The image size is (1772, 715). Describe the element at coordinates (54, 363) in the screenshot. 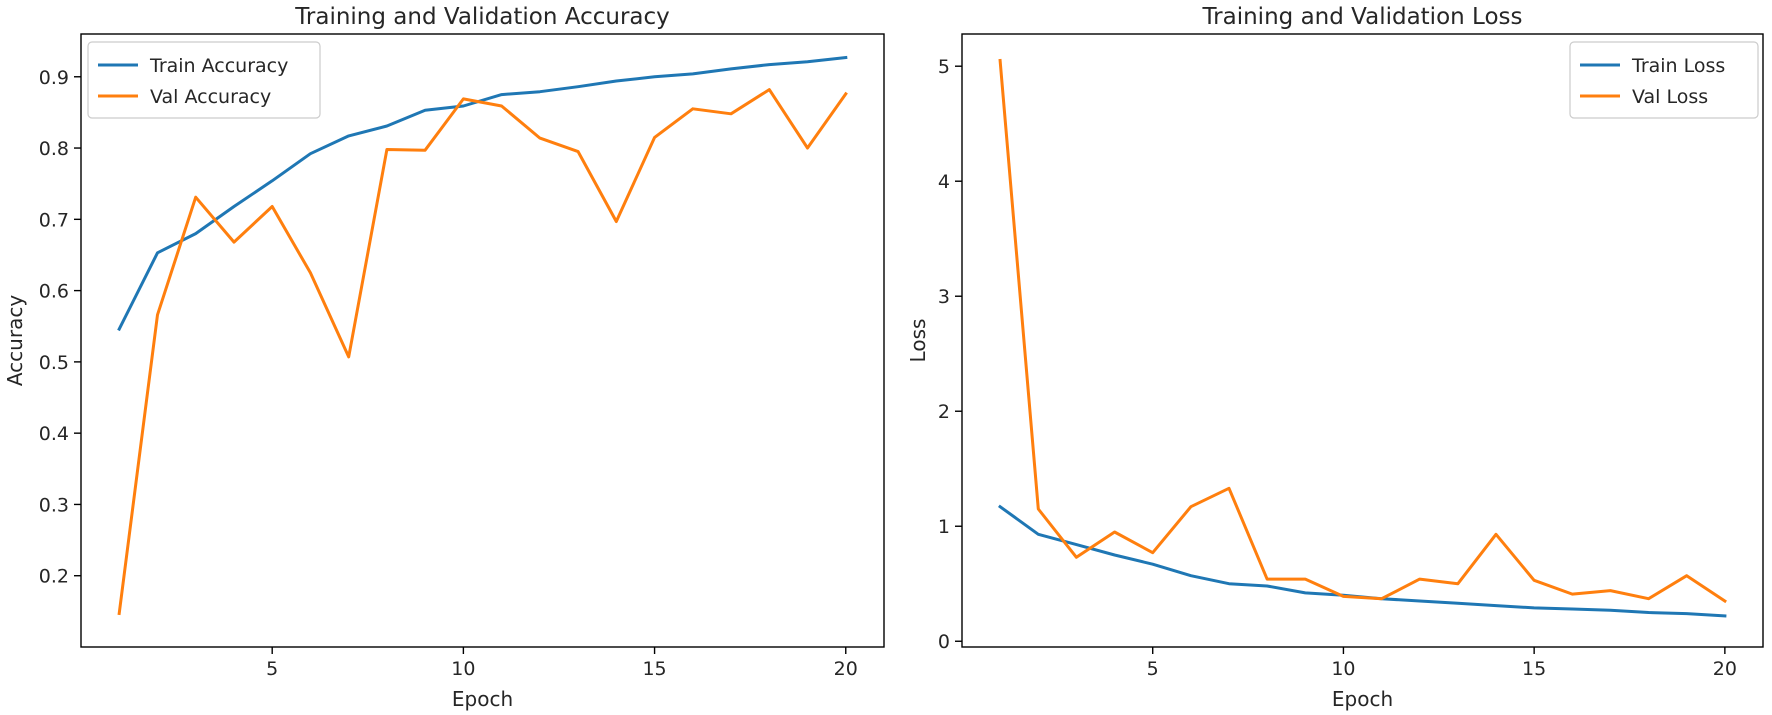

I see `y-tick-label: 0.5` at that location.